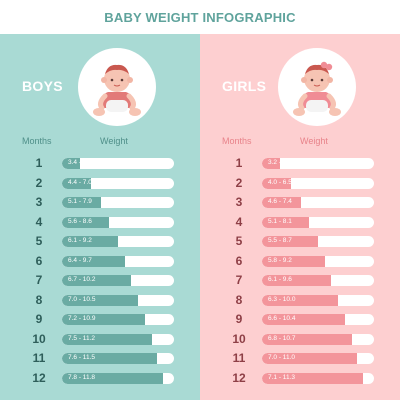 This screenshot has width=400, height=400. I want to click on weight-range-label: 3.2 - 5.5, so click(280, 162).